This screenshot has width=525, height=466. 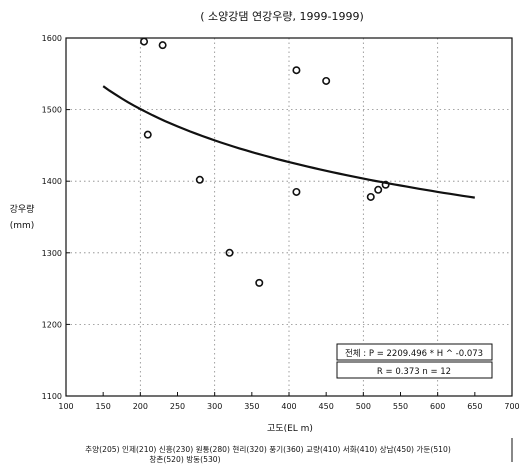 I want to click on annotation-line1: 전체 : P = 2209.496 * H ^ -0.073, so click(x=414, y=353).